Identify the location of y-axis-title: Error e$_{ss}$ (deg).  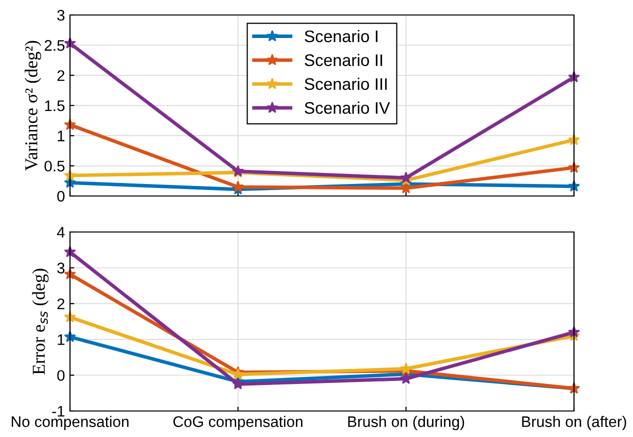
(40, 321).